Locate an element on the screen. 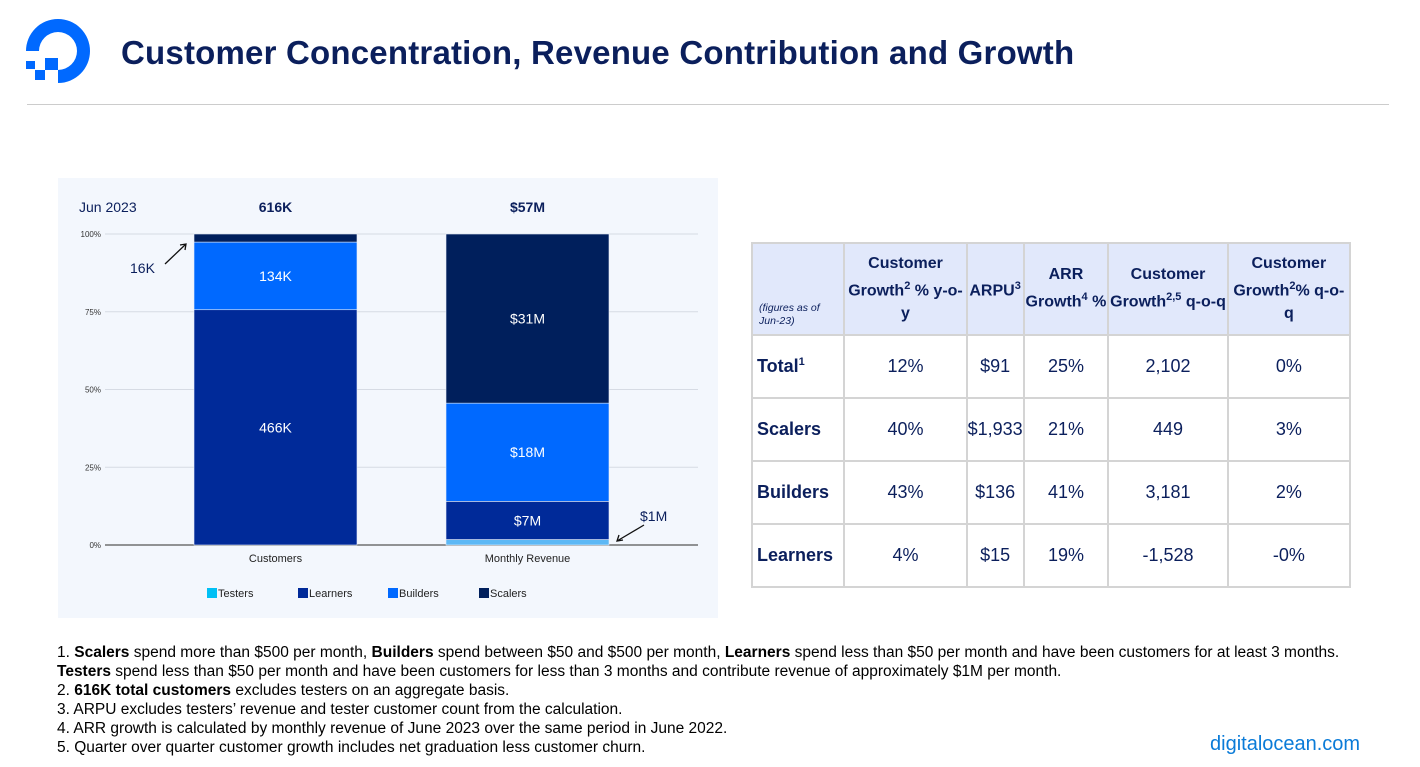  bar-total-label: 616K is located at coordinates (275, 207).